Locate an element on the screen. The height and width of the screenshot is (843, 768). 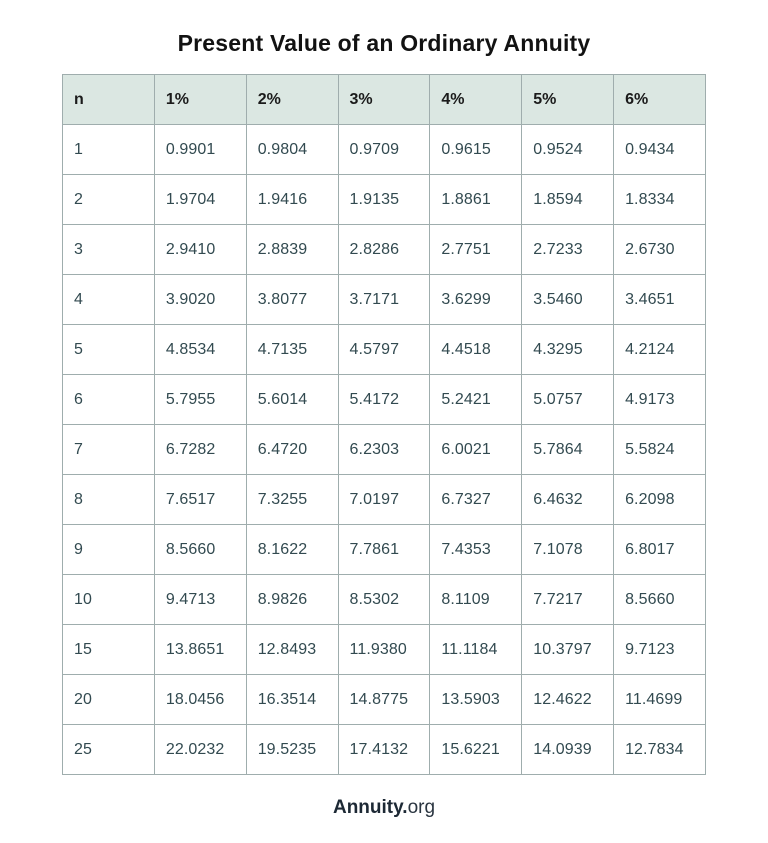
table-row: 8 7.6517 7.3255 7.0197 6.7327 6.4632 6.2098 is located at coordinates (384, 499).